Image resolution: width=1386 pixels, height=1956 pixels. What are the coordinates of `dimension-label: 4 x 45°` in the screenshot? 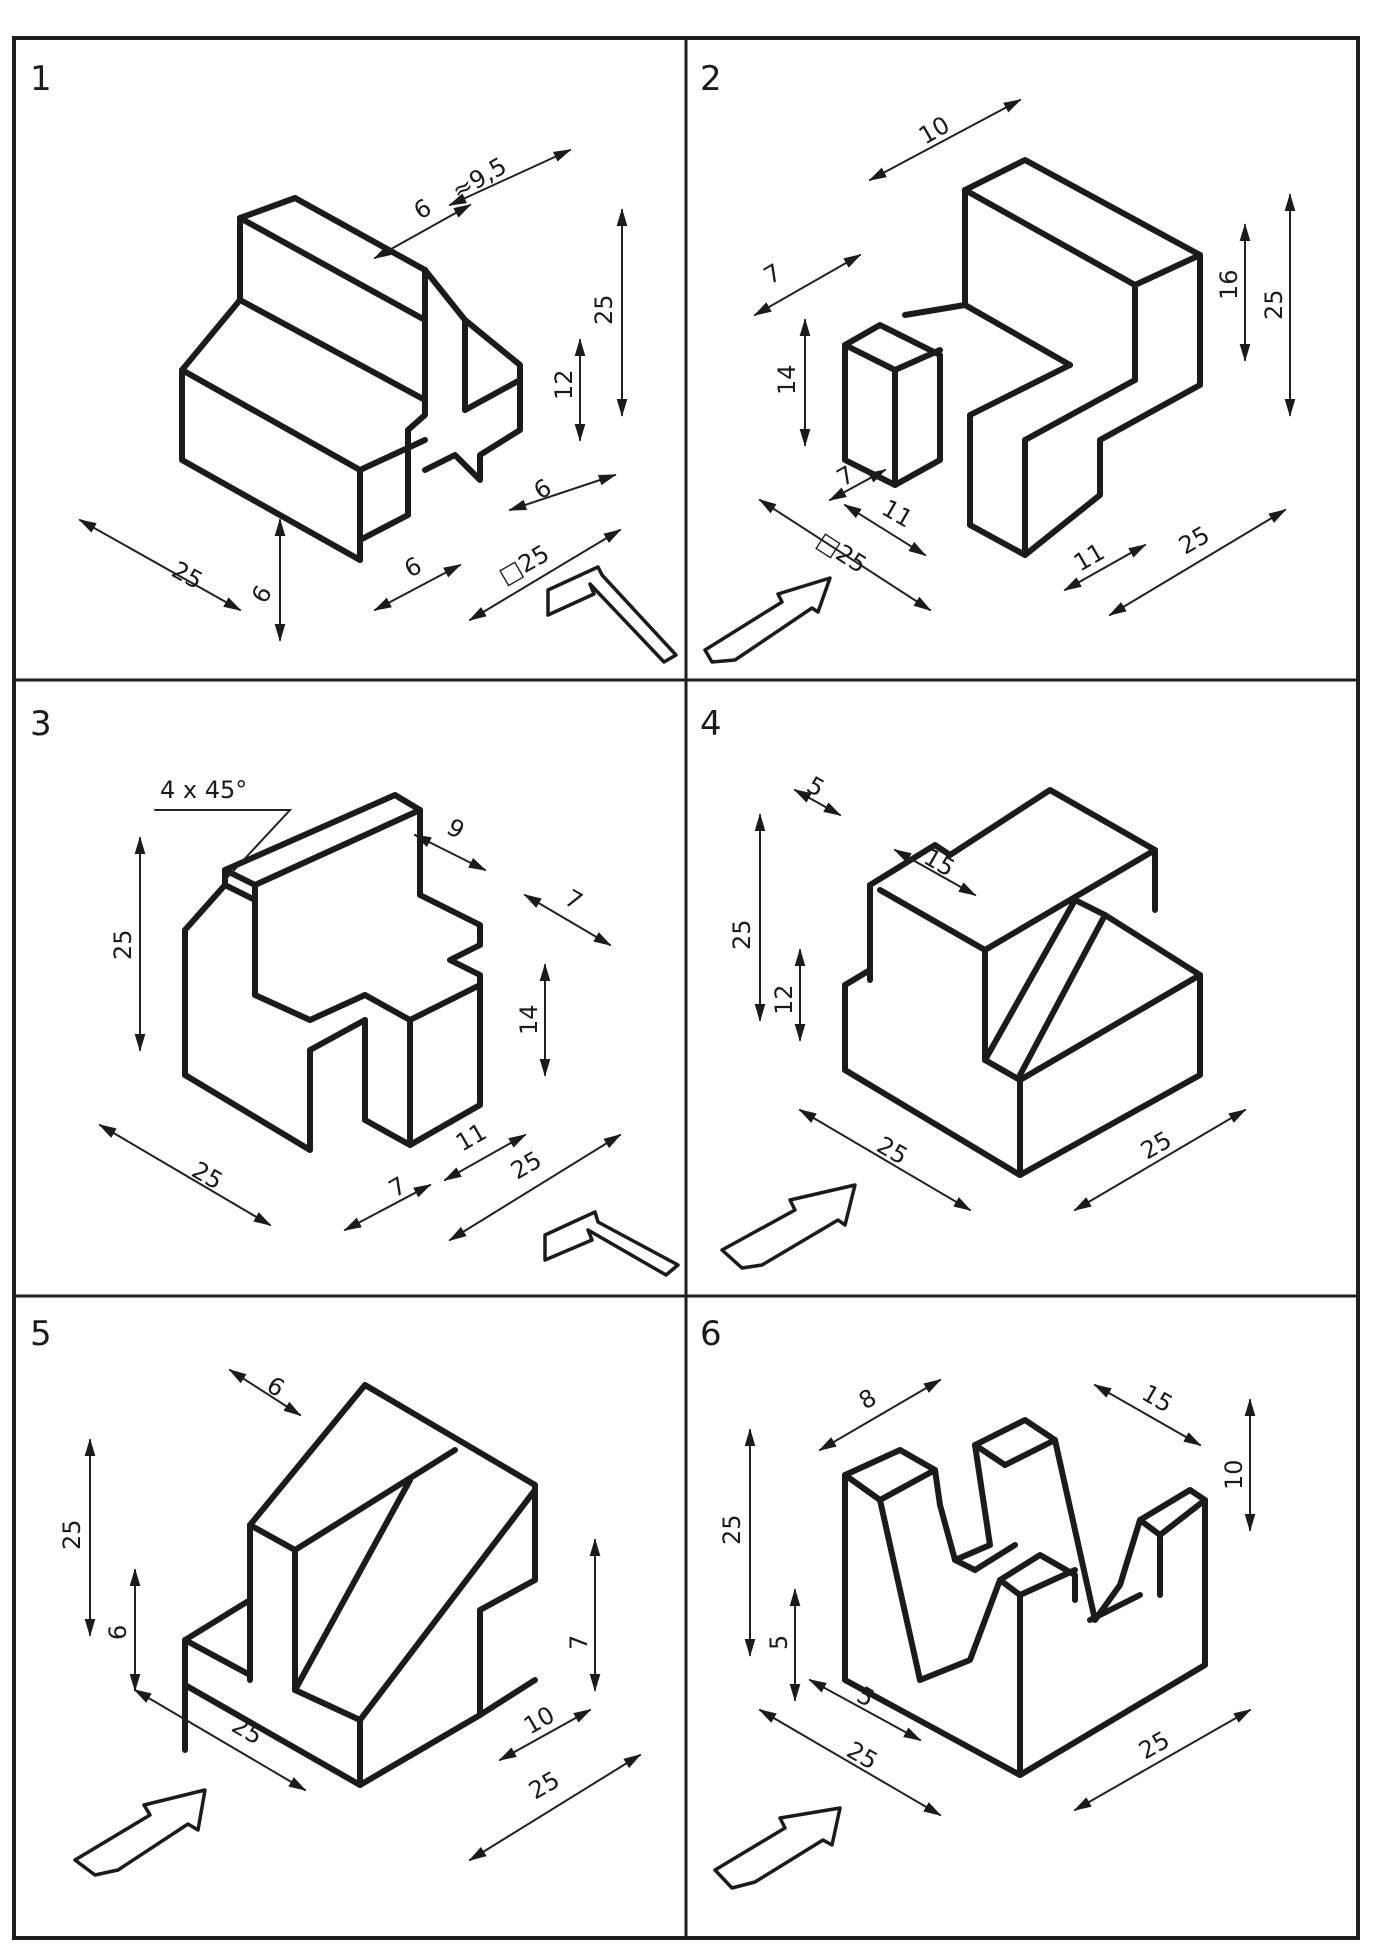 It's located at (203, 790).